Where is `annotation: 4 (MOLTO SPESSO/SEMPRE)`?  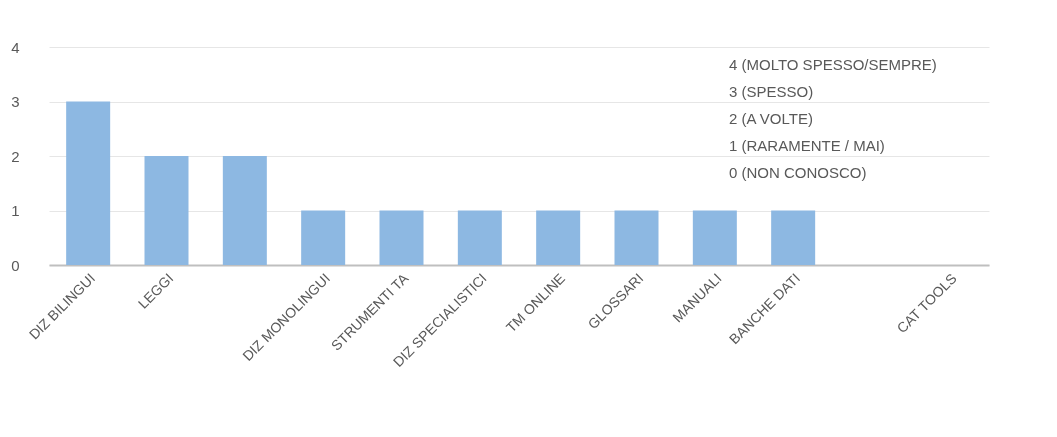 annotation: 4 (MOLTO SPESSO/SEMPRE) is located at coordinates (833, 64).